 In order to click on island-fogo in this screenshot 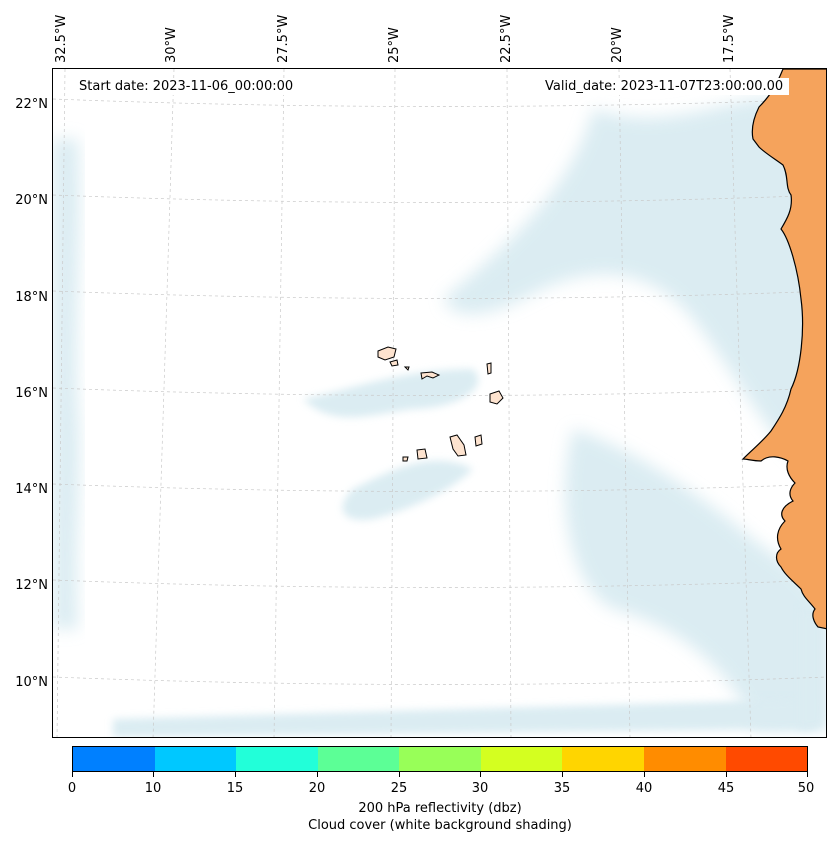, I will do `click(422, 454)`.